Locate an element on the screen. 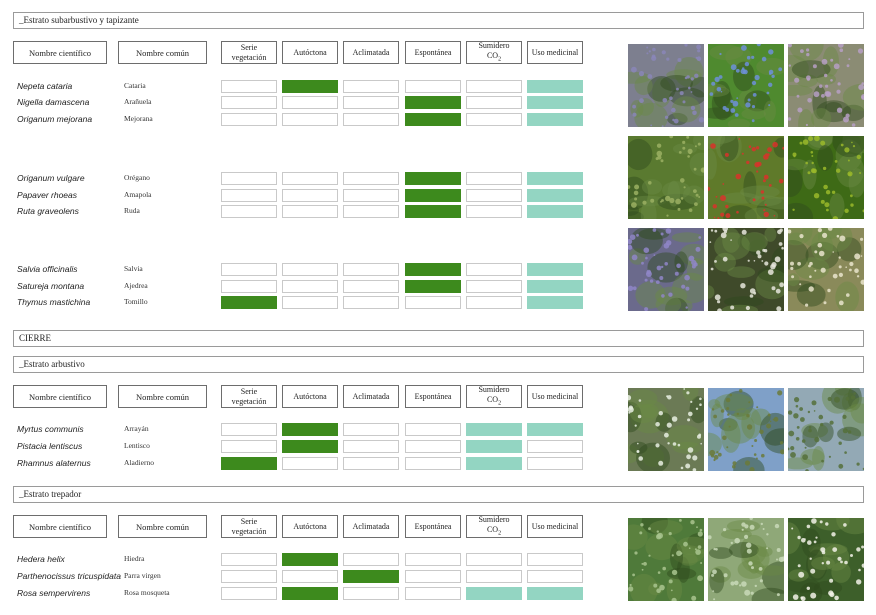 The width and height of the screenshot is (876, 615). plant-scientific-name: Parthenocissus tricuspidata is located at coordinates (69, 576).